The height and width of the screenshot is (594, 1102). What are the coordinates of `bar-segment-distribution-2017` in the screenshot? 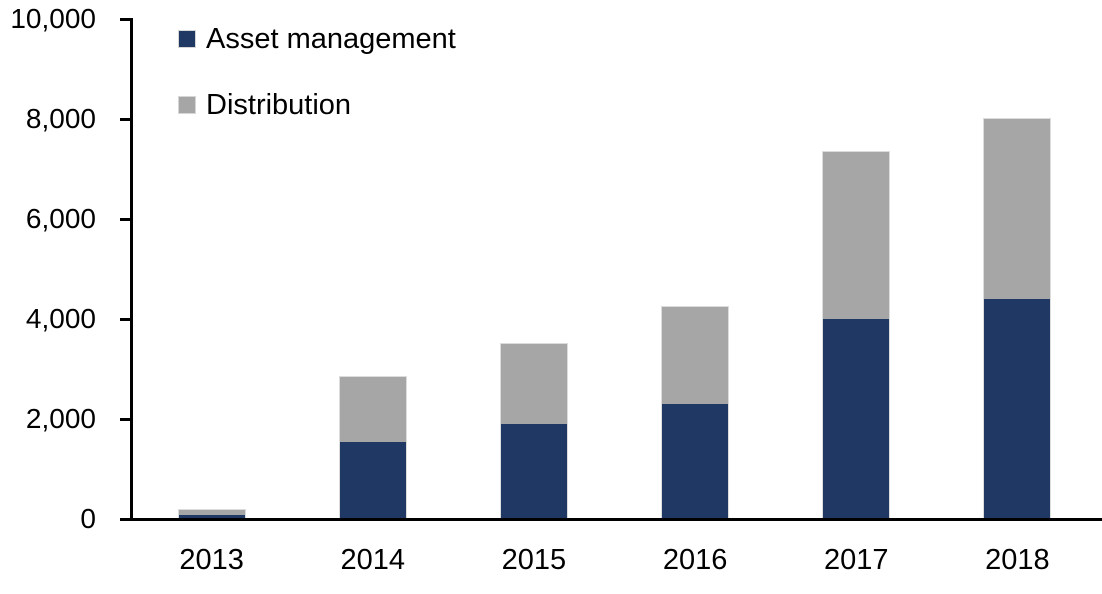 It's located at (856, 235).